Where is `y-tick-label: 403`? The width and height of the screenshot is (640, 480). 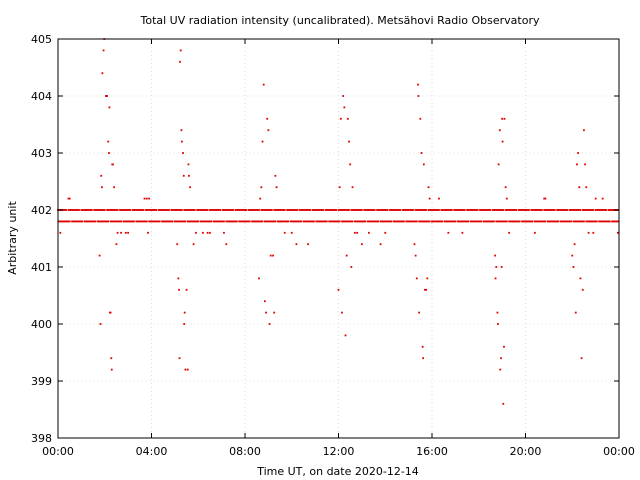 y-tick-label: 403 is located at coordinates (41, 153).